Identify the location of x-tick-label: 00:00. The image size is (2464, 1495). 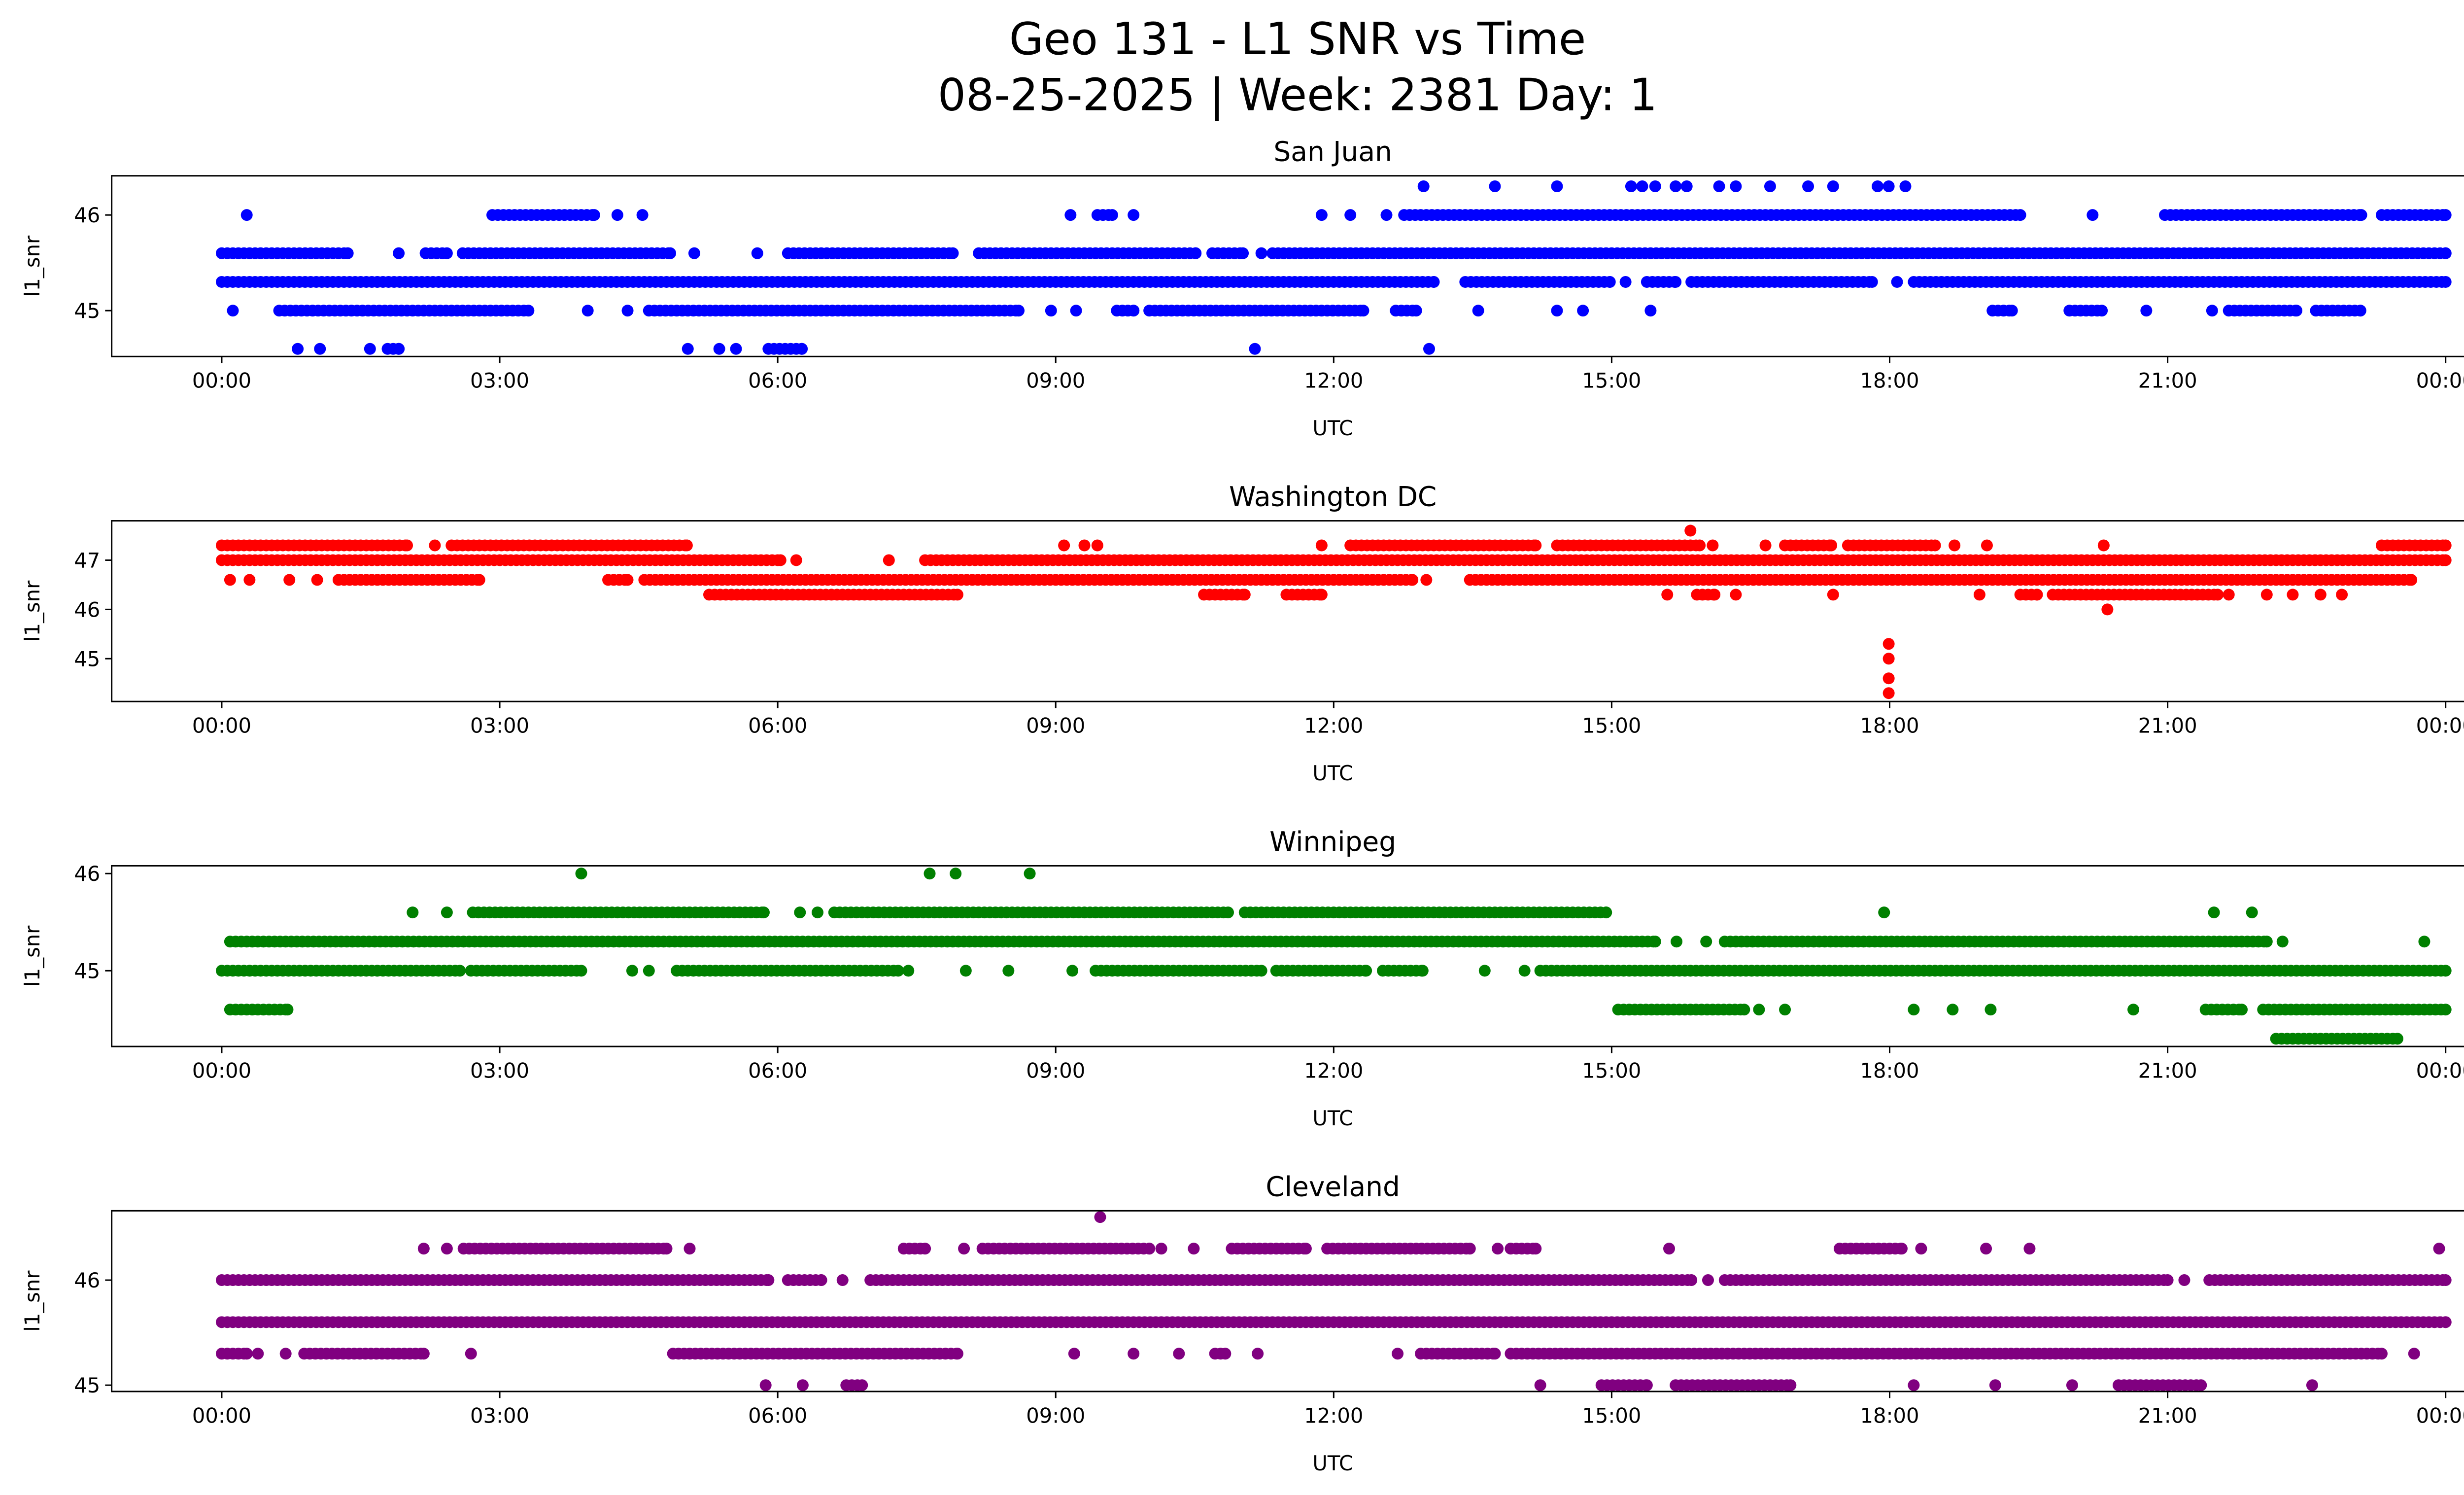
(221, 1415).